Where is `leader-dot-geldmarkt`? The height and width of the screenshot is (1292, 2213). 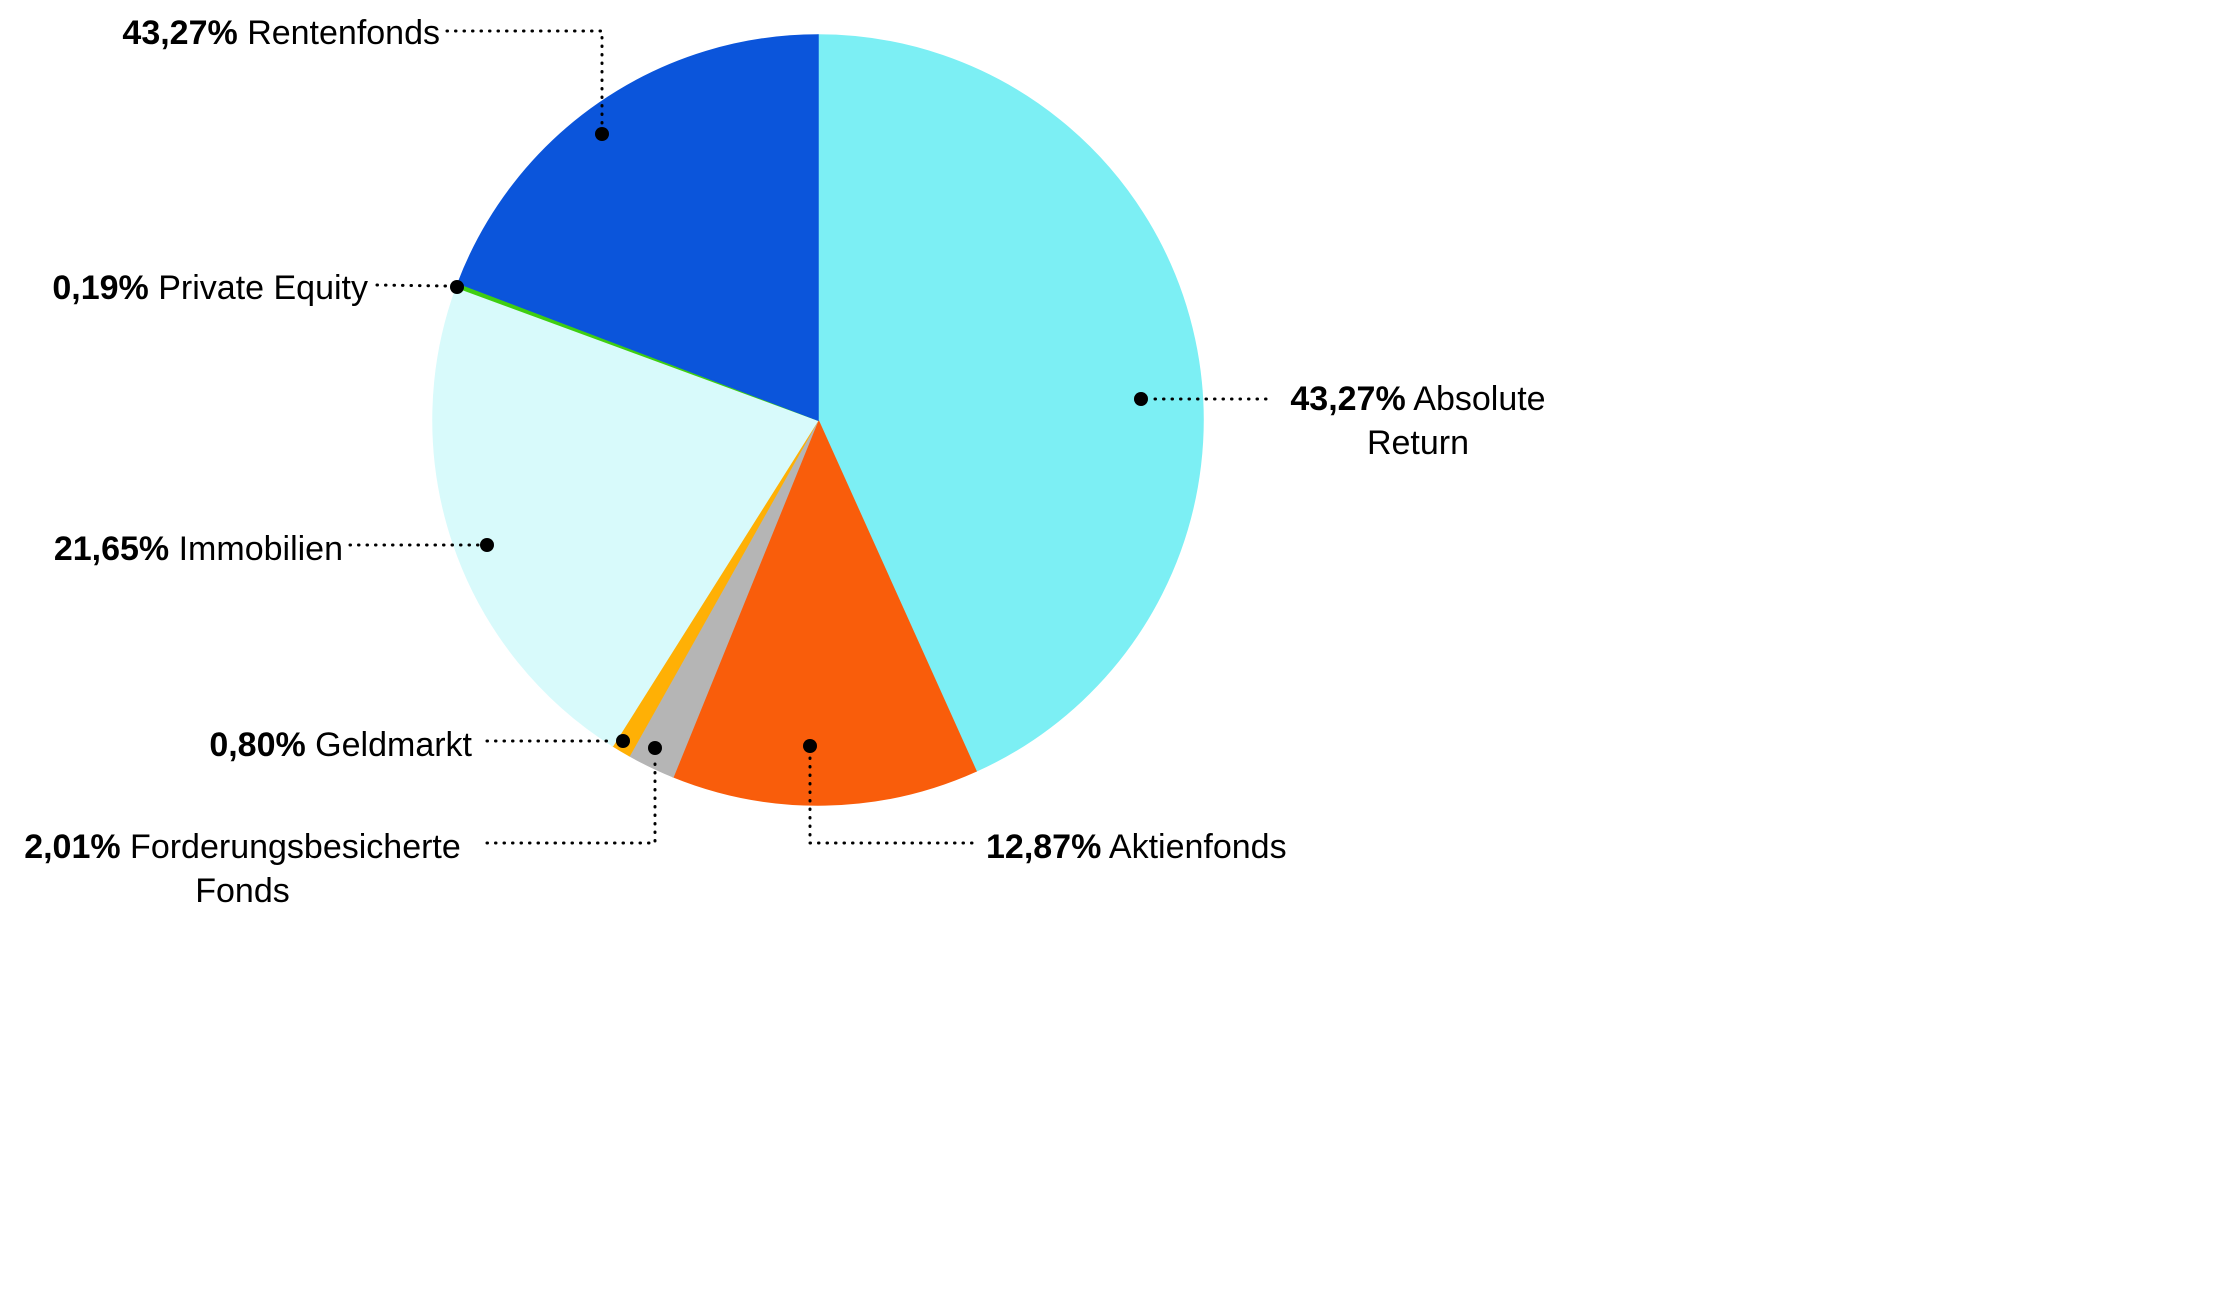 leader-dot-geldmarkt is located at coordinates (623, 741).